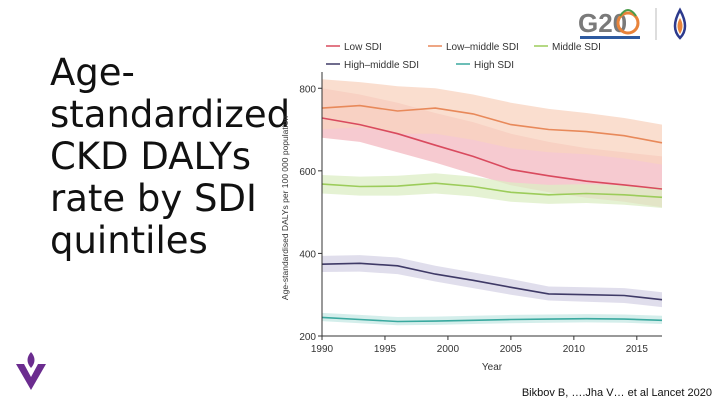  I want to click on y-tick-label: 200, so click(307, 337).